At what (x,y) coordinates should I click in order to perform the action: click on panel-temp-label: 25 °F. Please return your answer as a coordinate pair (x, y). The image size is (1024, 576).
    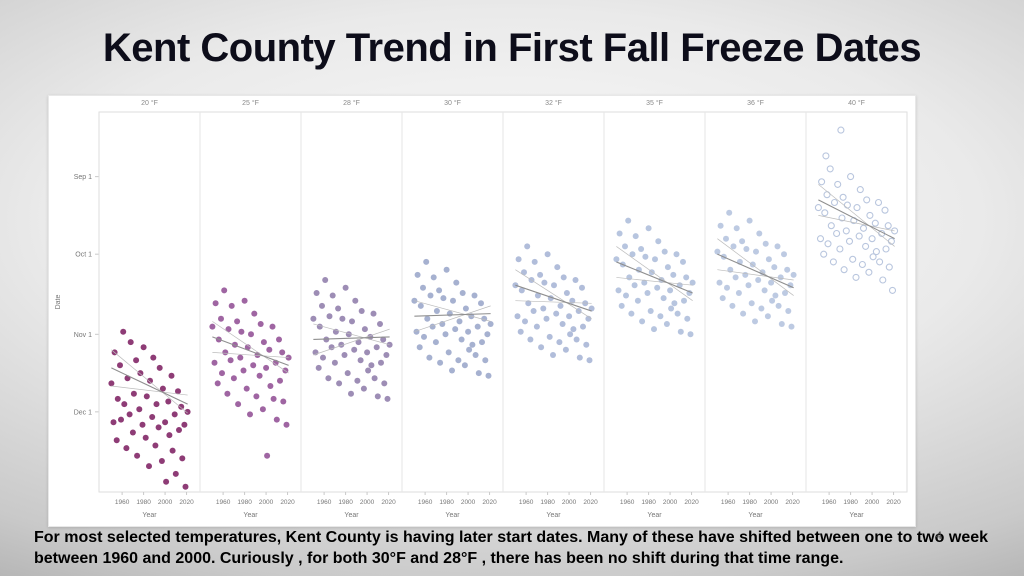
    Looking at the image, I should click on (250, 103).